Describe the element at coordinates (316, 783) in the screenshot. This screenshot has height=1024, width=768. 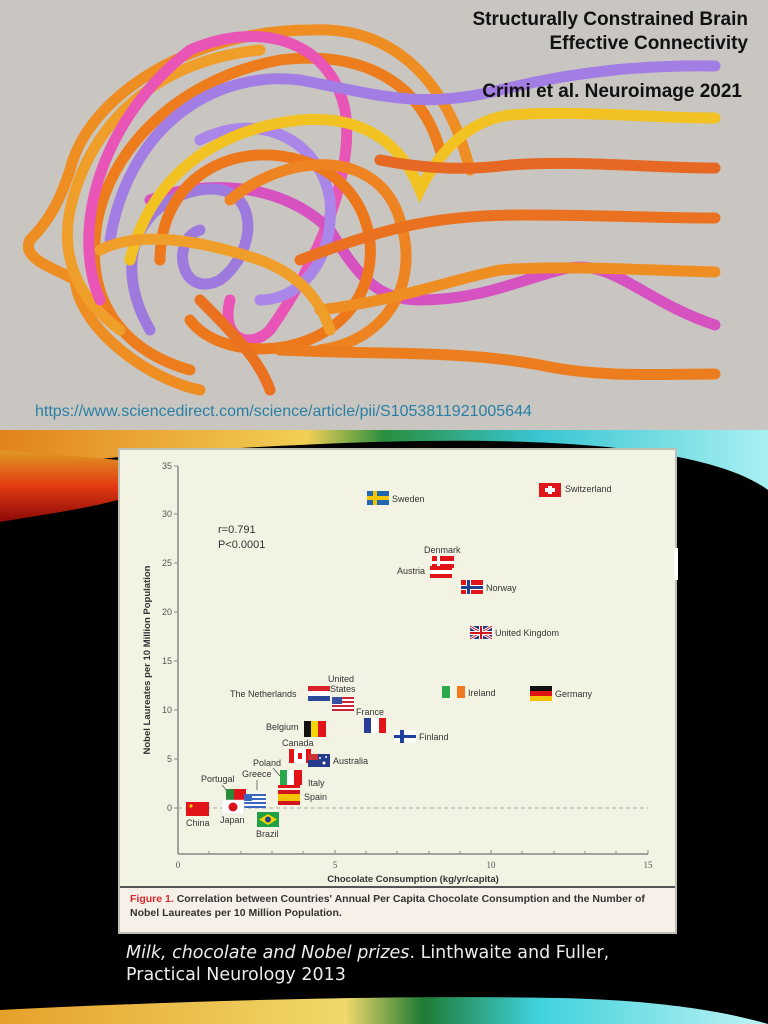
I see `svg-text: Italy` at that location.